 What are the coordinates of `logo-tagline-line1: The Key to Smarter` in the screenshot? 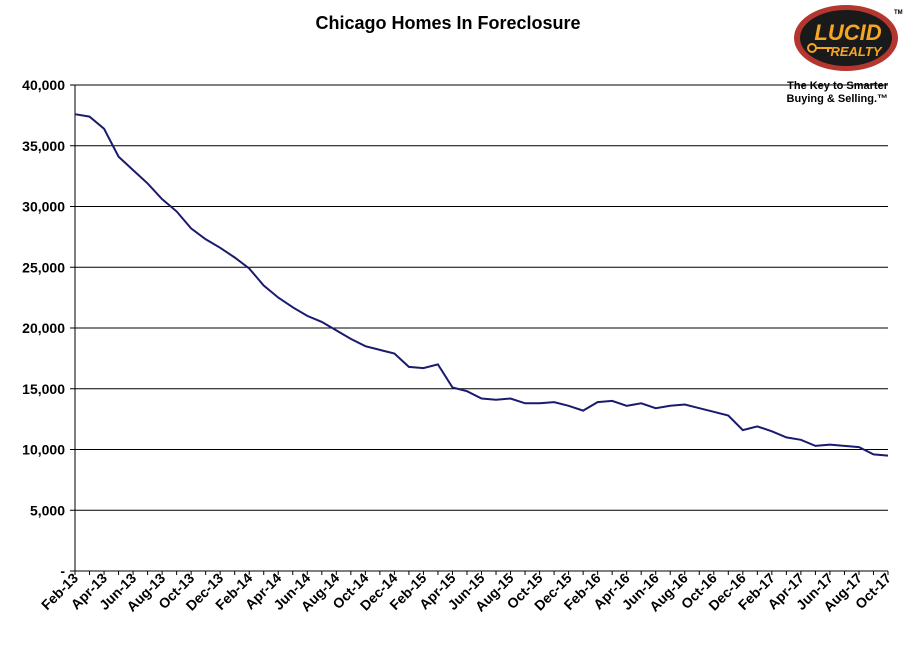 It's located at (838, 86).